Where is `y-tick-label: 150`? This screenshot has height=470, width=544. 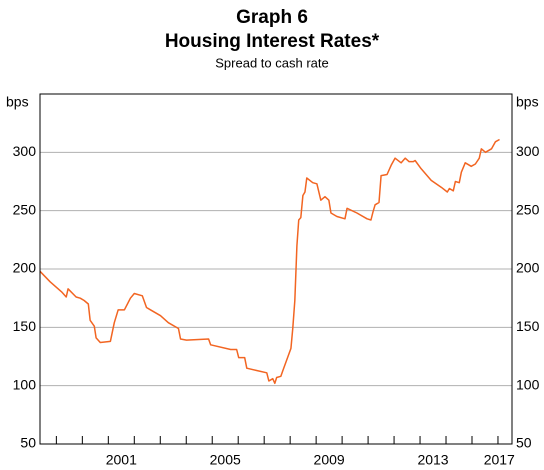 y-tick-label: 150 is located at coordinates (25, 326).